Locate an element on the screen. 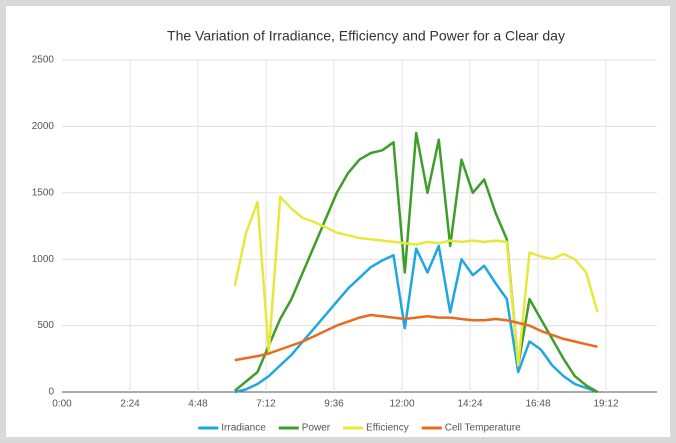  legend-label: Power is located at coordinates (316, 428).